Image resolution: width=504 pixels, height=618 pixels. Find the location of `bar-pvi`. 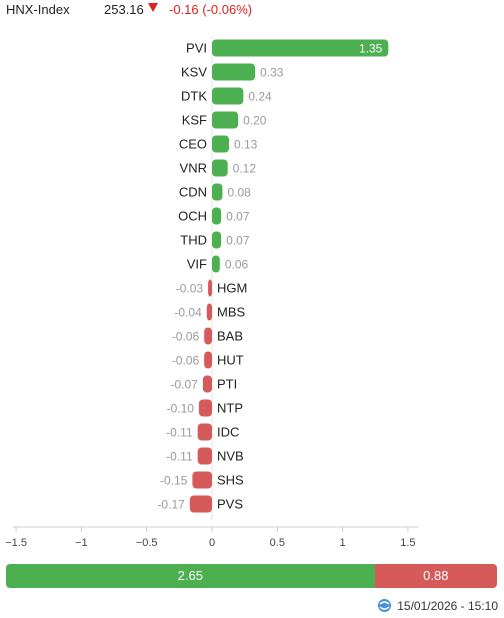

bar-pvi is located at coordinates (300, 48).